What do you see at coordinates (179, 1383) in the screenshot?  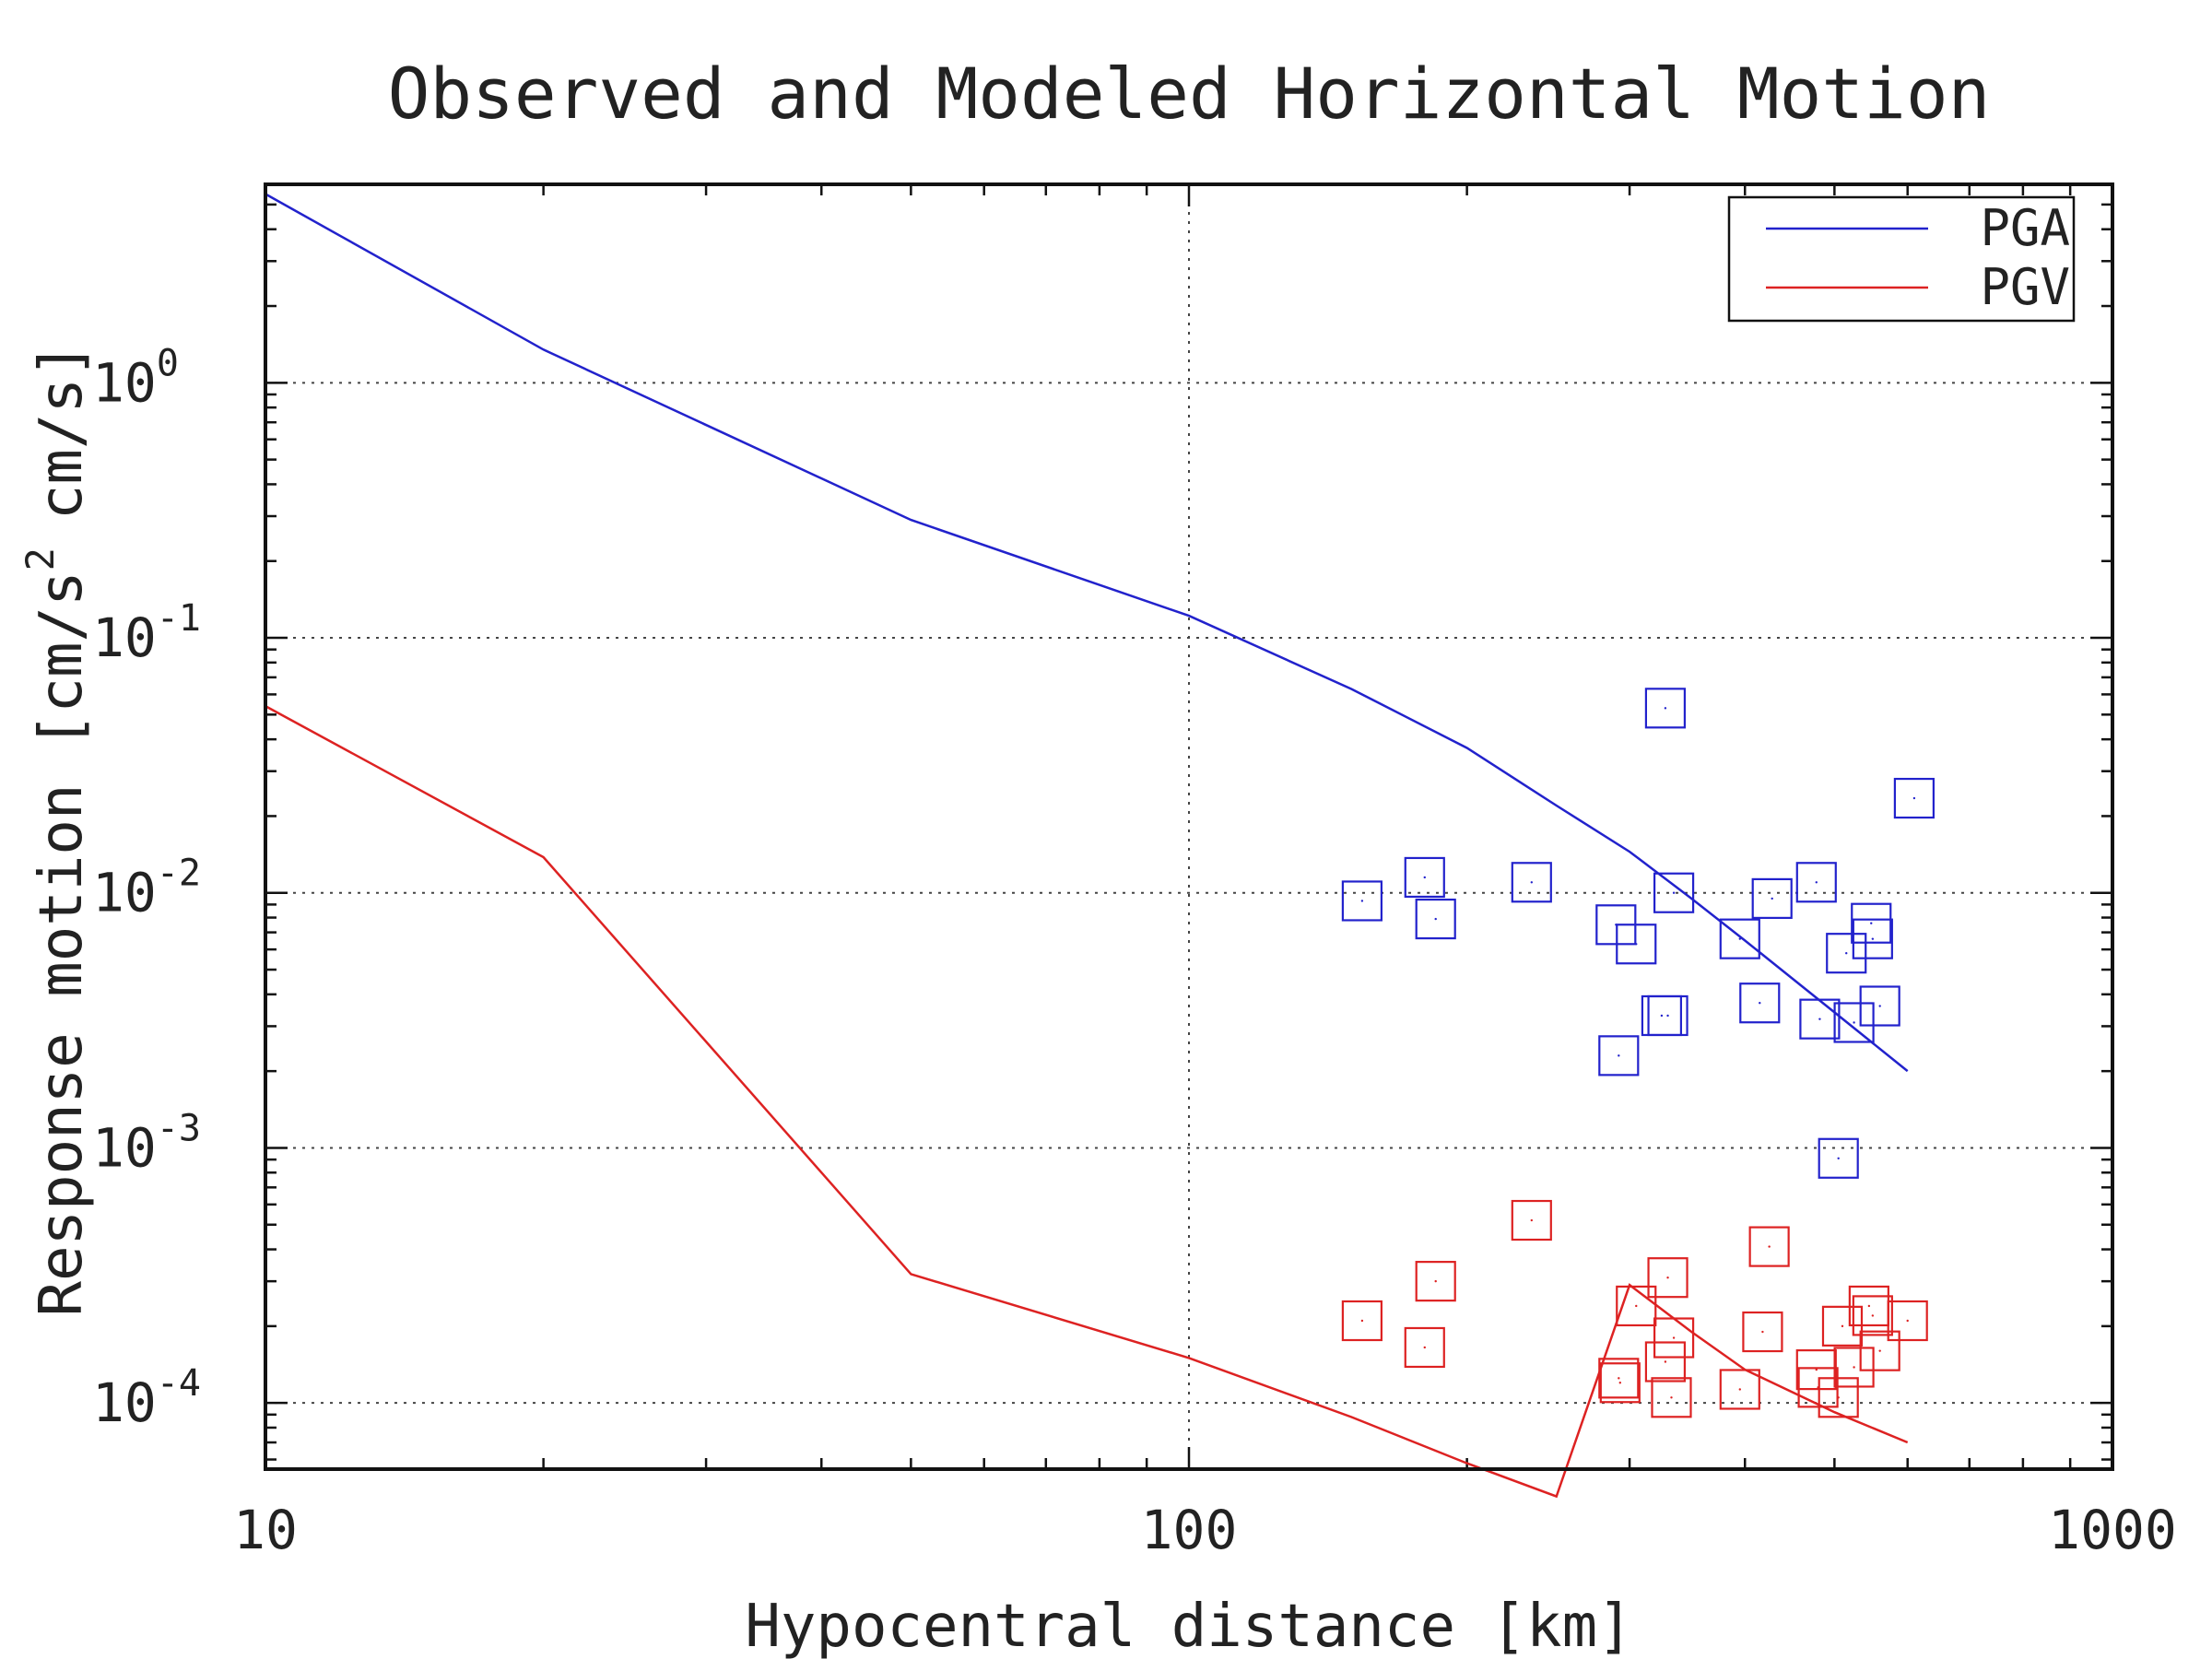 I see `y-tick-exponent: -4` at bounding box center [179, 1383].